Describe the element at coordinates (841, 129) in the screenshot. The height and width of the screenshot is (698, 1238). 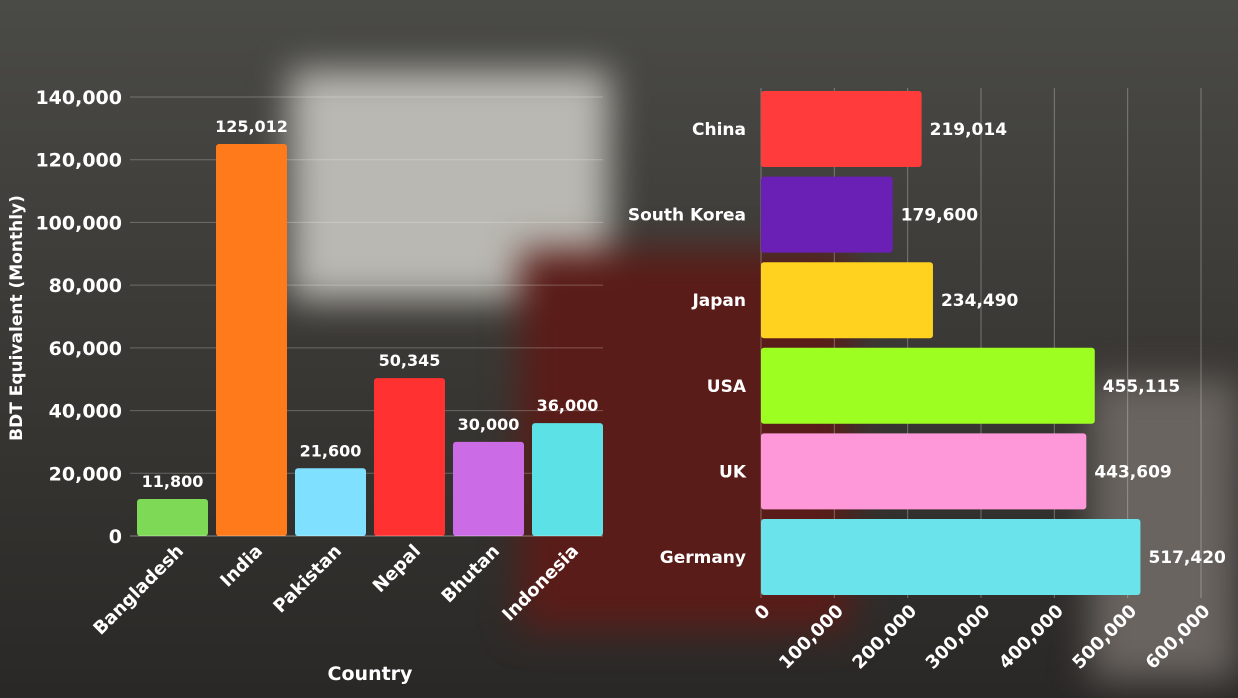
I see `bar-china` at that location.